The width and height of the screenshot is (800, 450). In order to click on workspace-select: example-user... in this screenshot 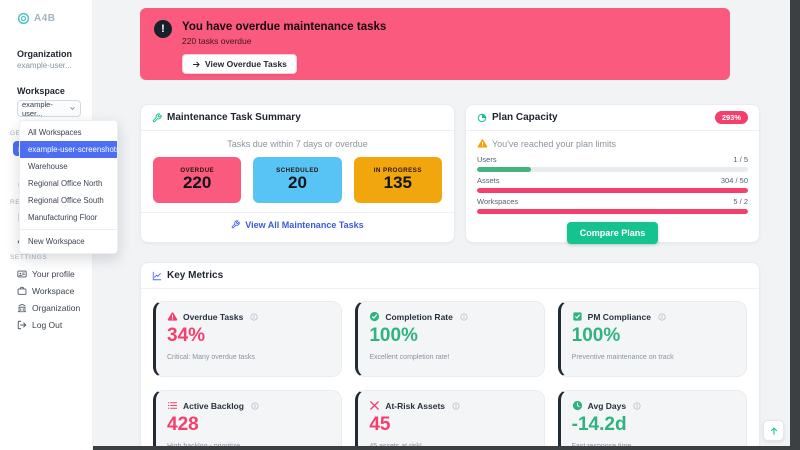, I will do `click(49, 108)`.